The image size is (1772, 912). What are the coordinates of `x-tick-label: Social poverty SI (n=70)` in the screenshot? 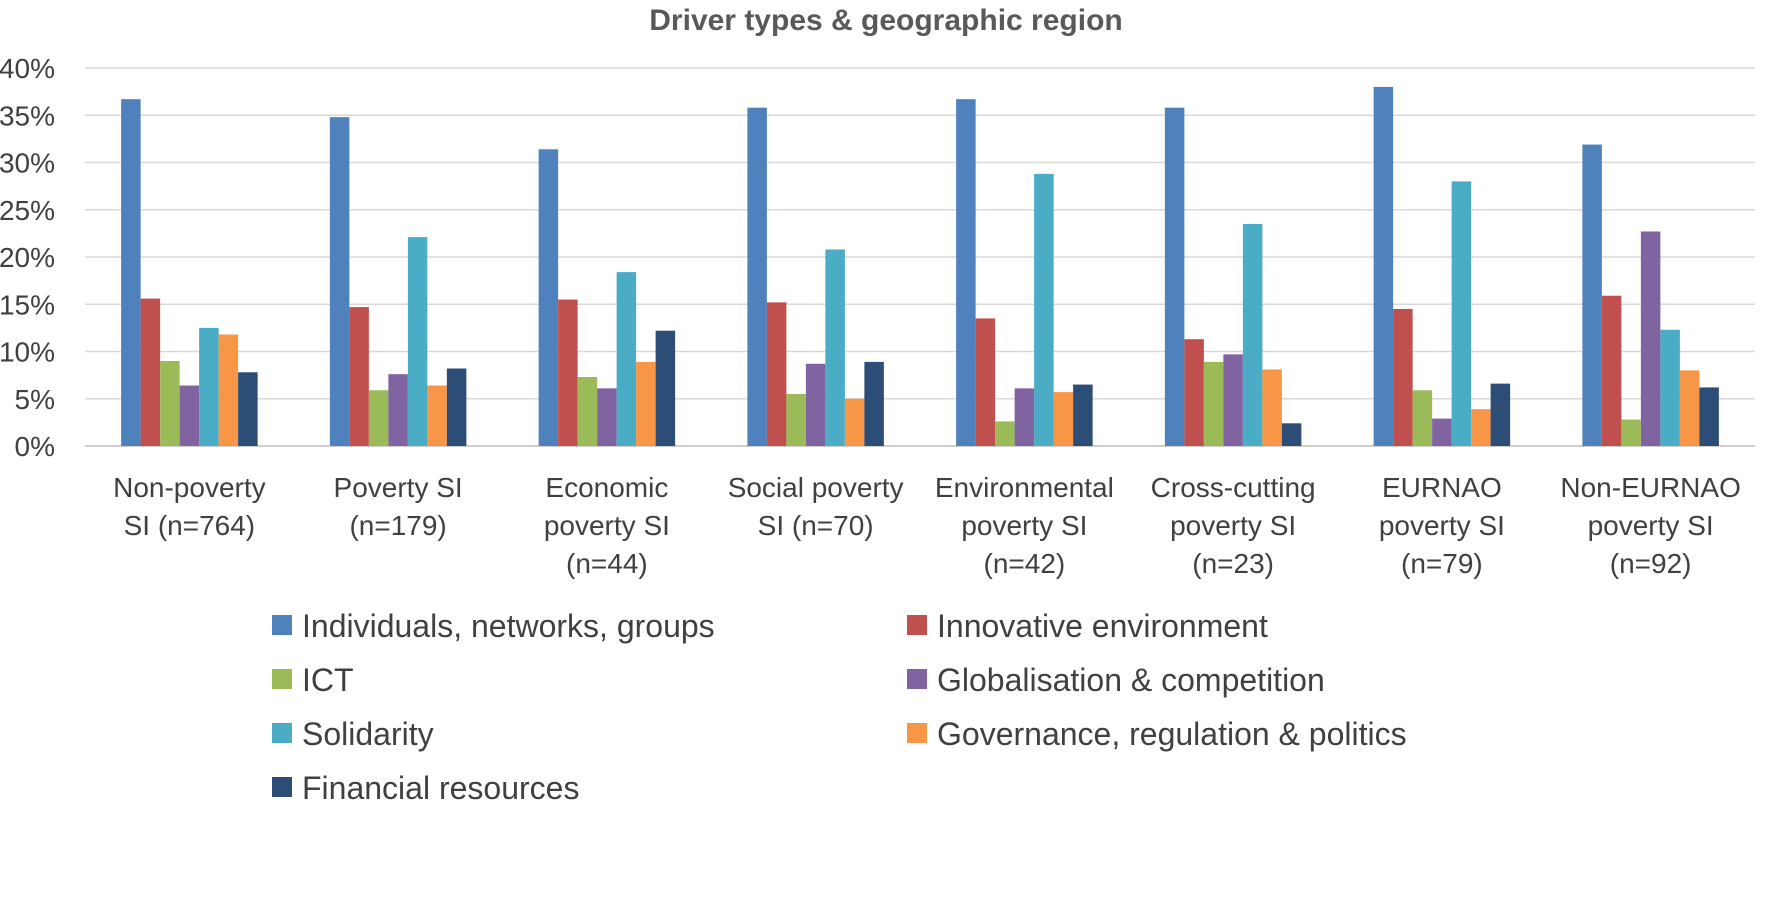 It's located at (816, 506).